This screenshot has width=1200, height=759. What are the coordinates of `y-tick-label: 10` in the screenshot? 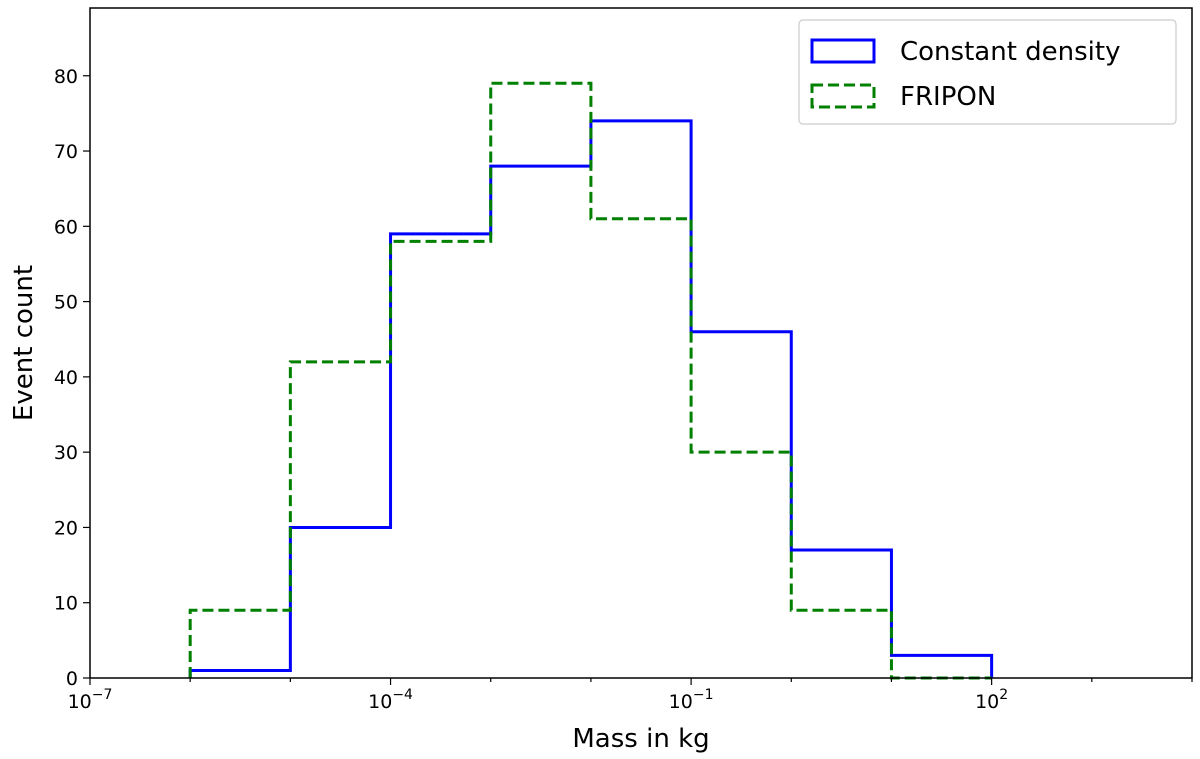 It's located at (66, 604).